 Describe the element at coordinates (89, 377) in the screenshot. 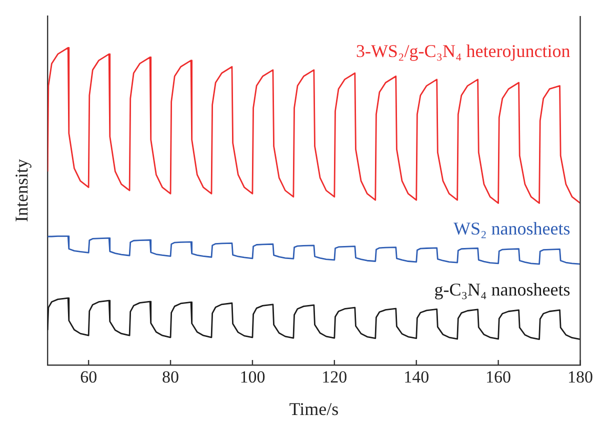

I see `x-tick-label: 60` at that location.